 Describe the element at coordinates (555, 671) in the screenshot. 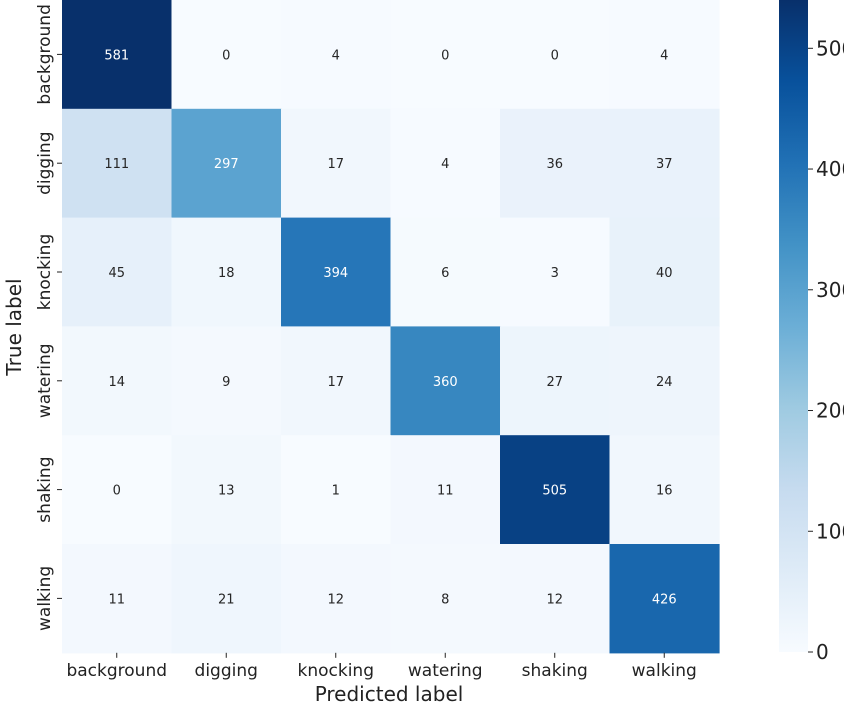

I see `x-tick-label: shaking` at that location.